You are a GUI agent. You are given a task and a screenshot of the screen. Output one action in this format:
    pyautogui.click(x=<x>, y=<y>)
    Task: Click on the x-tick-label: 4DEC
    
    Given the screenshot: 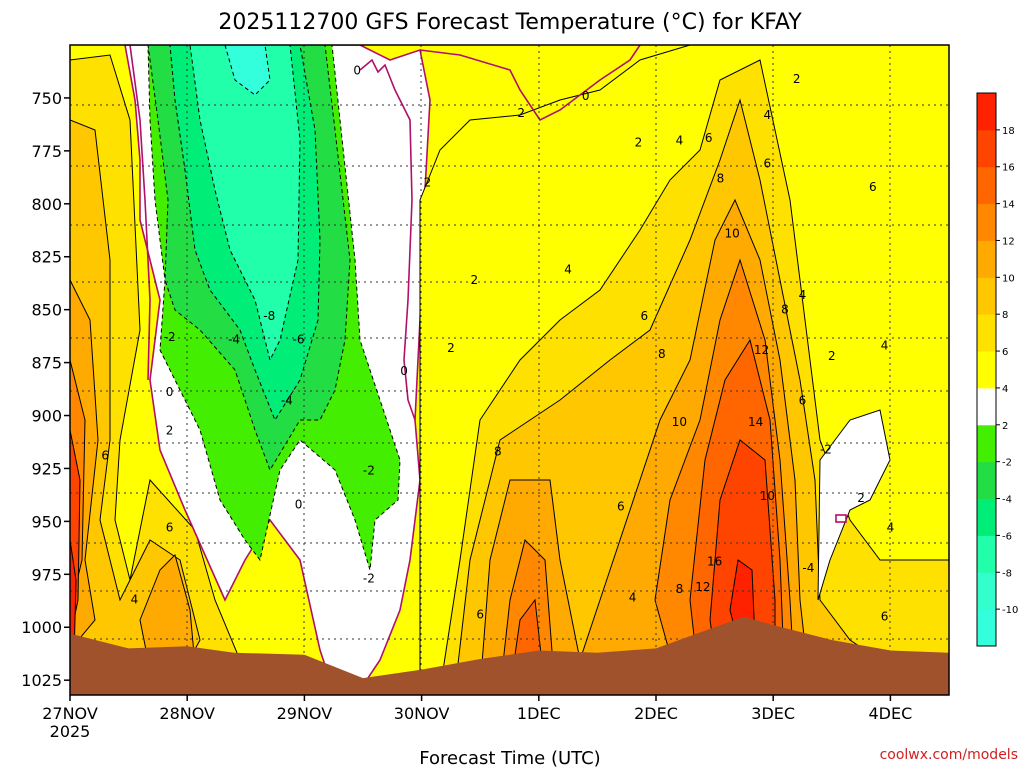 What is the action you would take?
    pyautogui.click(x=891, y=713)
    